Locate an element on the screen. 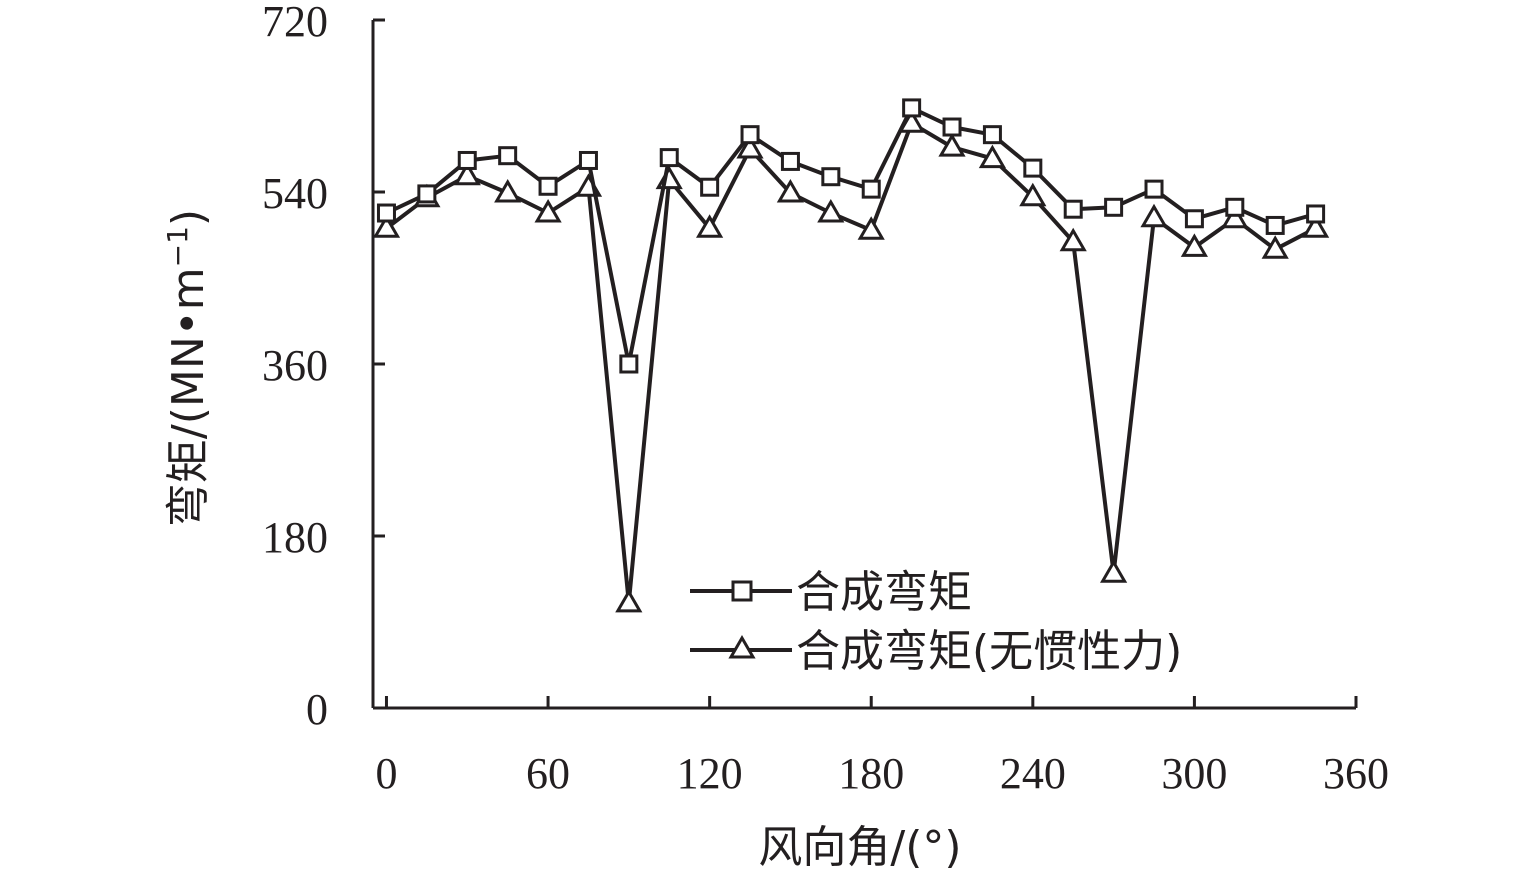  y-tick-label-0: 0 is located at coordinates (317, 709).